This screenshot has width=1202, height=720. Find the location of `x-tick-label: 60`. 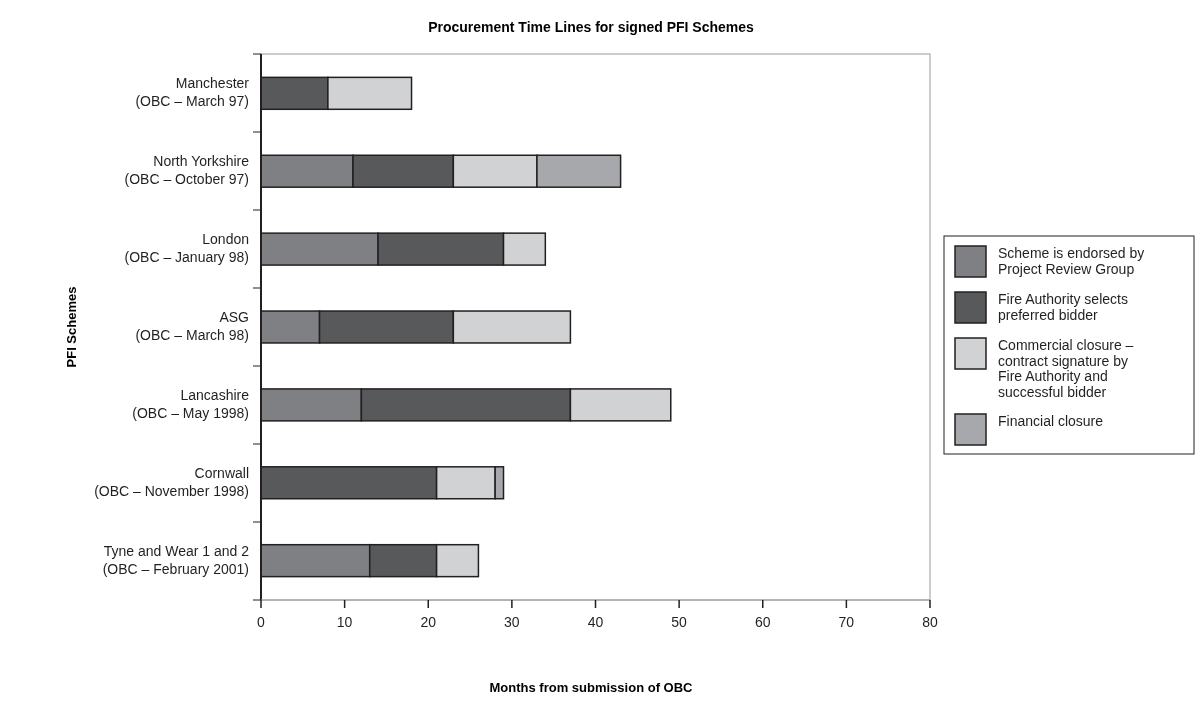

x-tick-label: 60 is located at coordinates (762, 622).